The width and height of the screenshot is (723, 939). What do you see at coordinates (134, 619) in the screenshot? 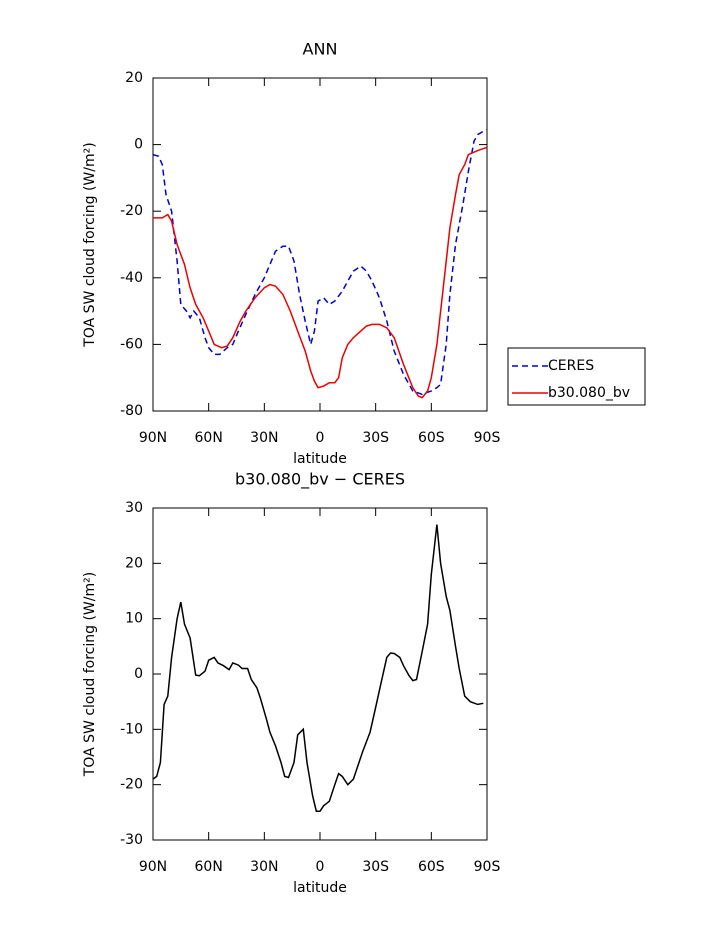
I see `y-tick-label: 10` at bounding box center [134, 619].